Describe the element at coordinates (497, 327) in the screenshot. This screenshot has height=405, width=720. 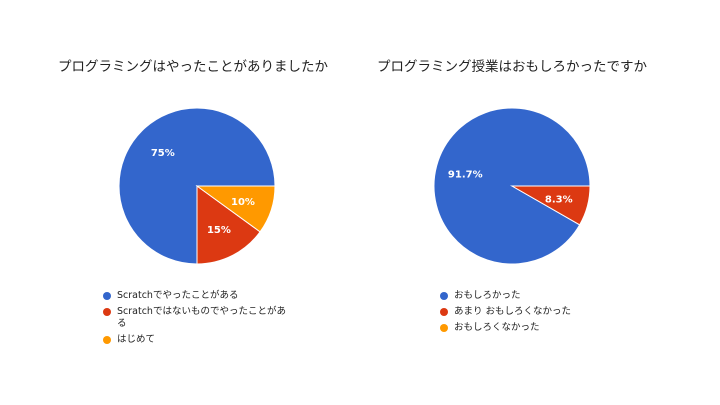
I see `legend-label: おもしろくなかった` at that location.